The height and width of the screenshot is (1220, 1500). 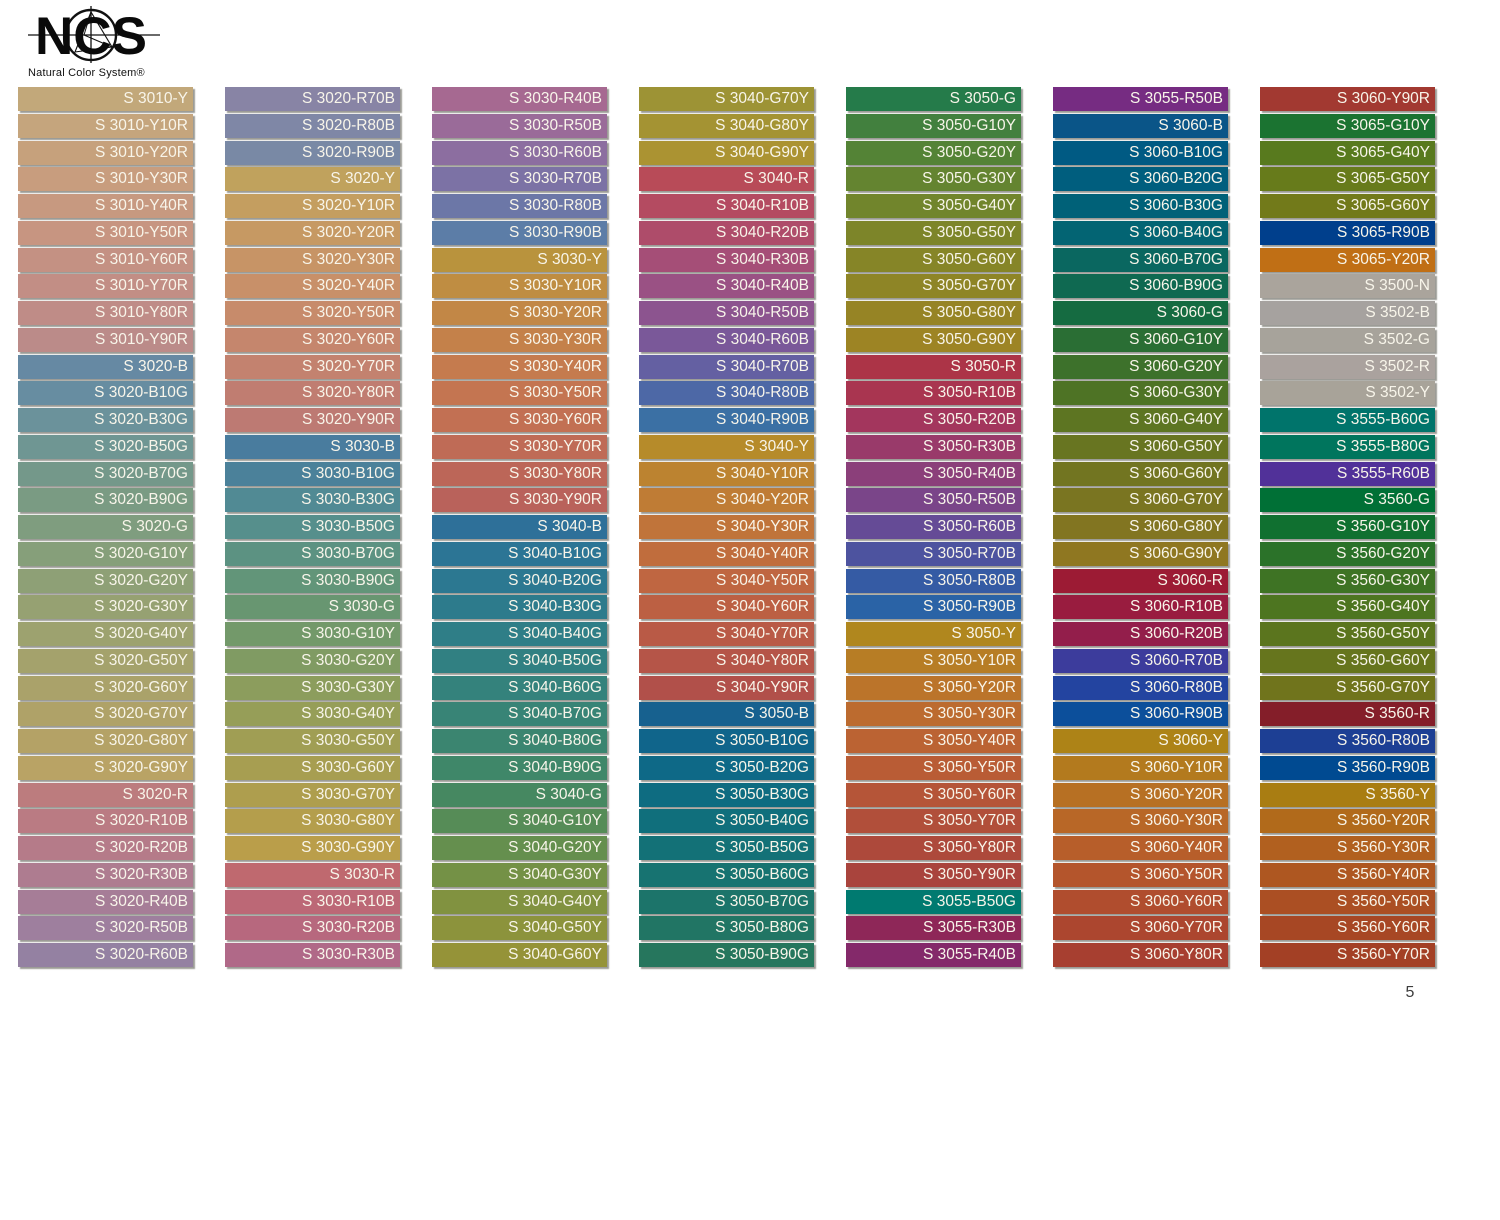 What do you see at coordinates (519, 500) in the screenshot?
I see `color-swatch: S 3030-Y90R` at bounding box center [519, 500].